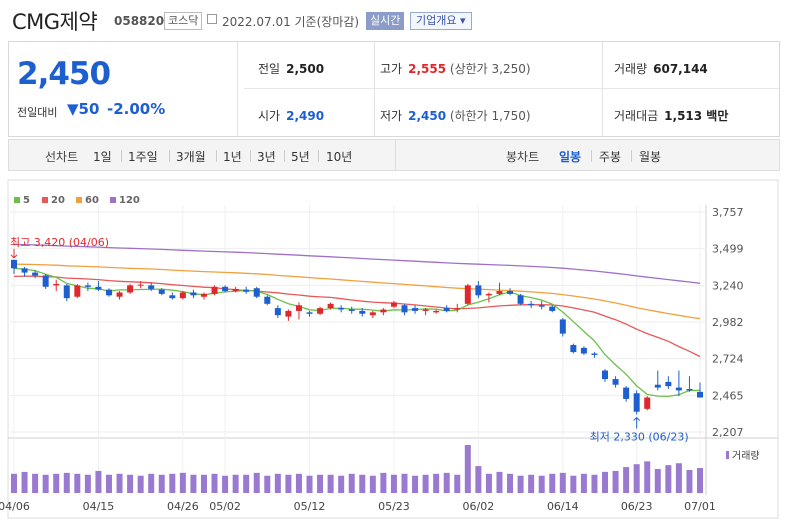 The width and height of the screenshot is (788, 520). What do you see at coordinates (728, 322) in the screenshot?
I see `y-tick-label: 2,982` at bounding box center [728, 322].